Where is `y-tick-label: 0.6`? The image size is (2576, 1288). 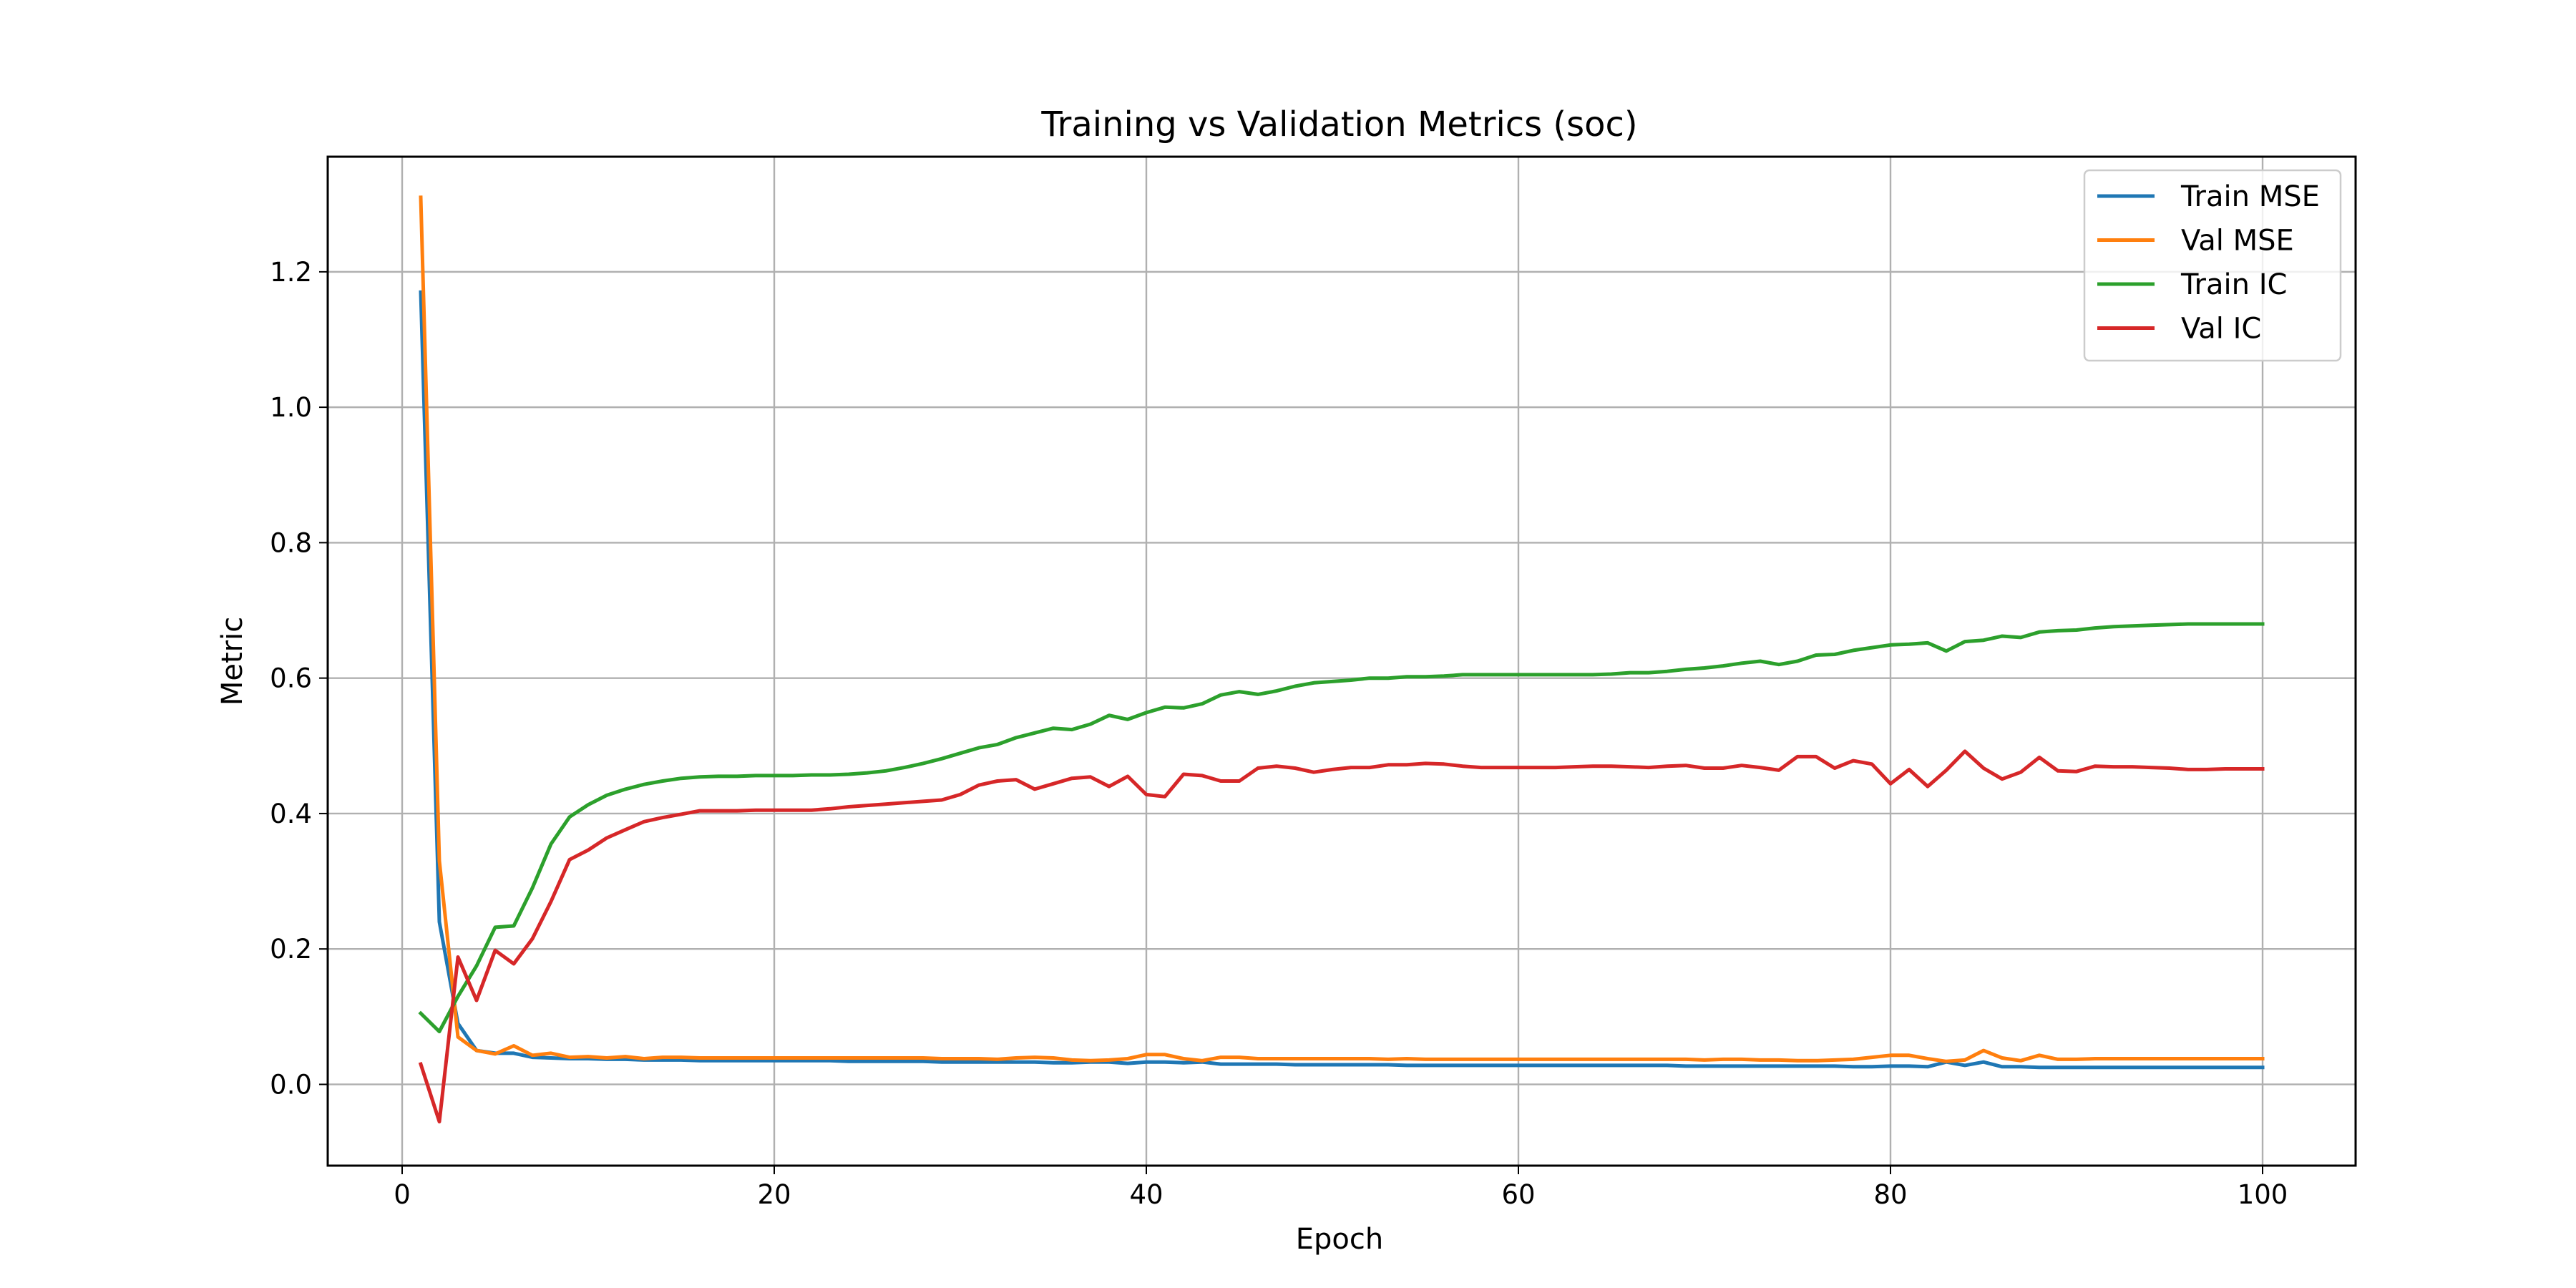
y-tick-label: 0.6 is located at coordinates (291, 678).